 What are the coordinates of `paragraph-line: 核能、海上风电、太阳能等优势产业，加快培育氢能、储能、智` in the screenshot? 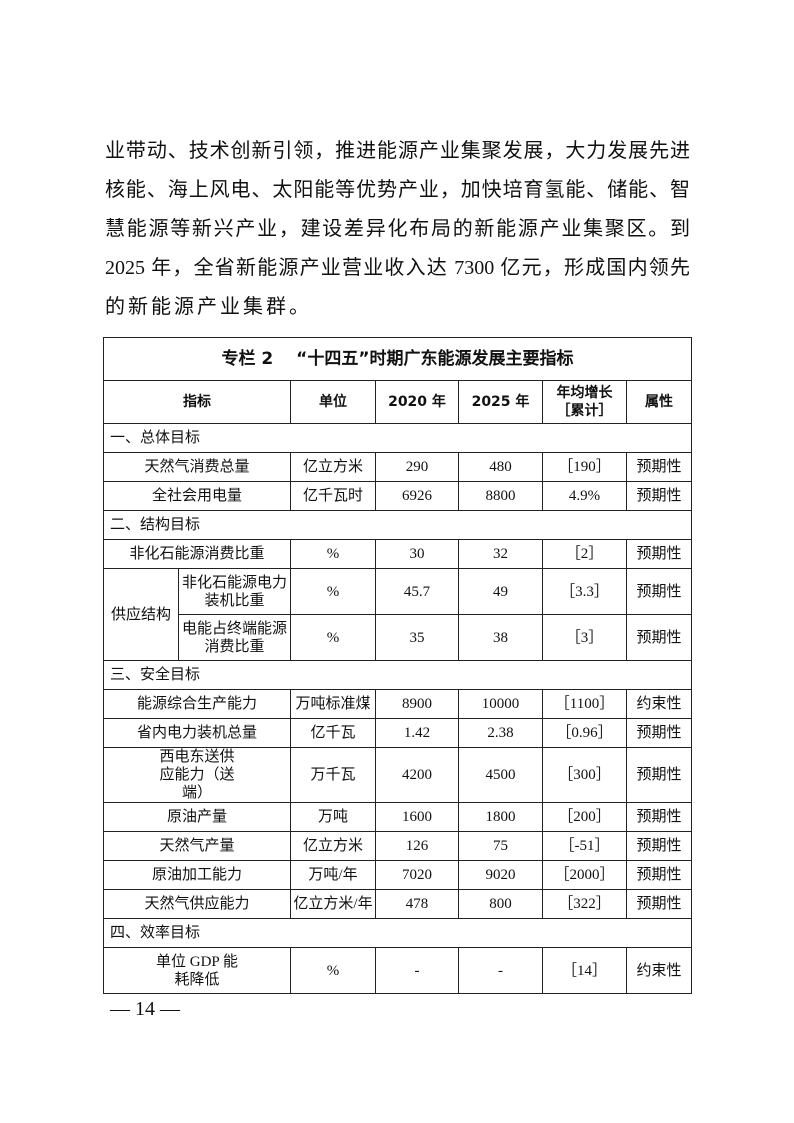 It's located at (397, 190).